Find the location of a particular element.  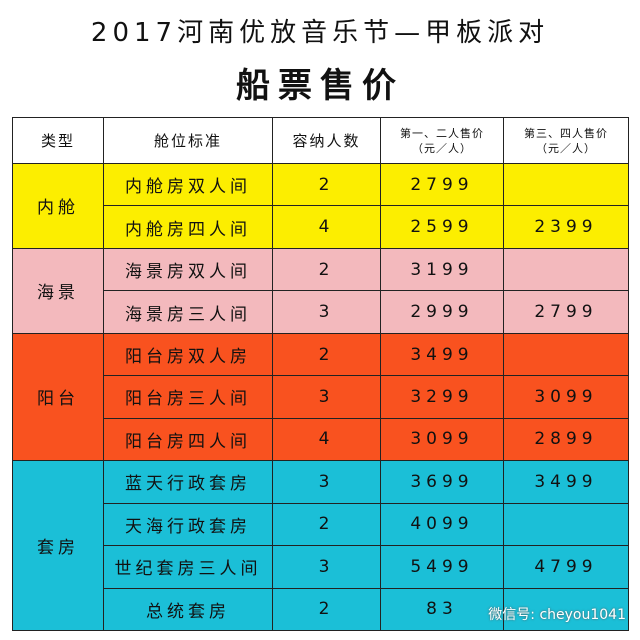

cell-text: 4799 is located at coordinates (566, 566).